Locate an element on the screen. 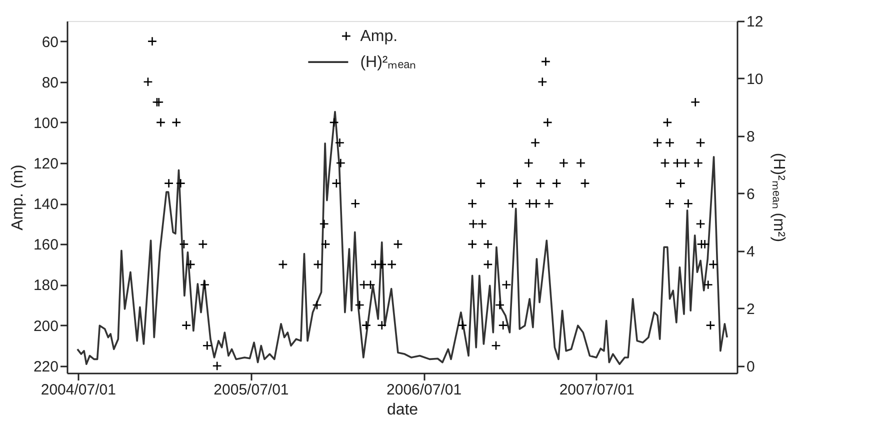 Image resolution: width=872 pixels, height=448 pixels. x-axis-title: date is located at coordinates (402, 410).